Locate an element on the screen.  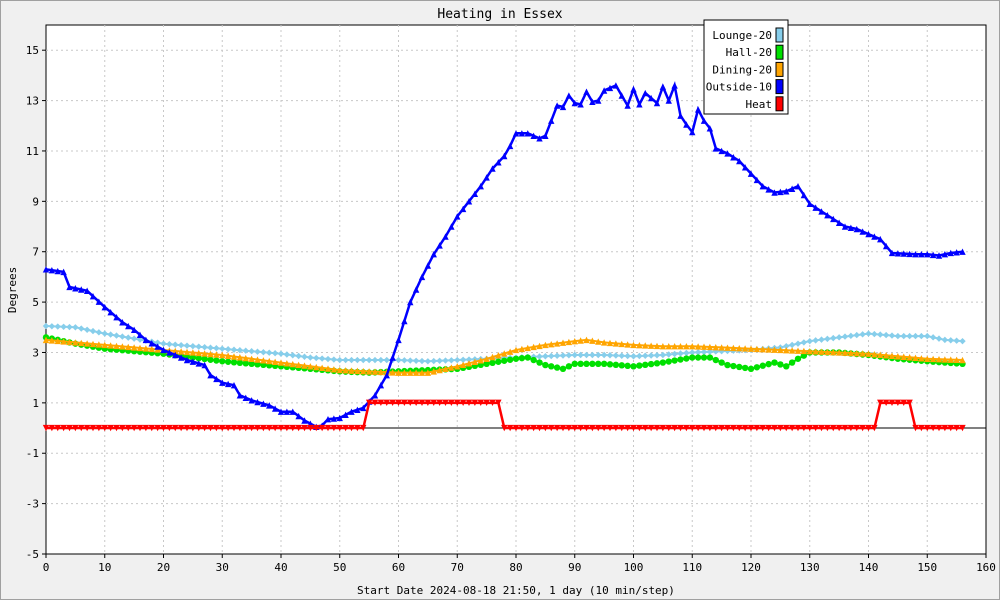
x-tick-label: 130 is located at coordinates (810, 567).